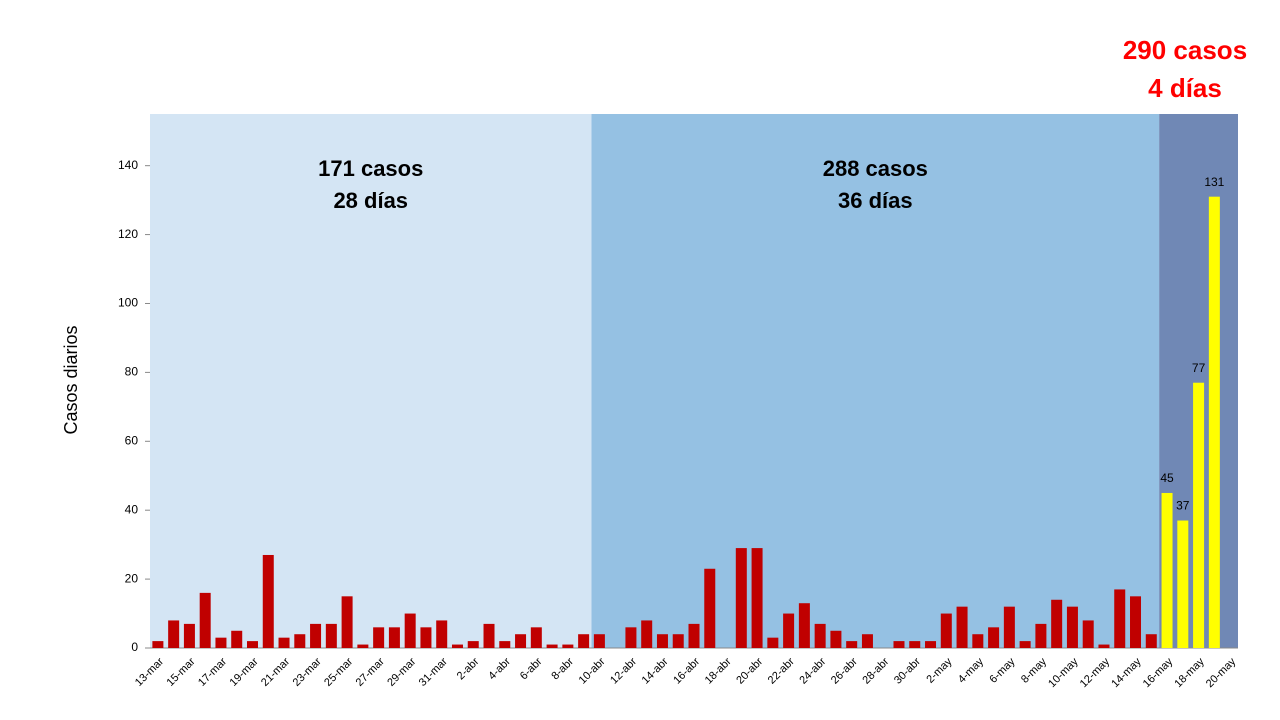  I want to click on y-tick-label: 100, so click(128, 303).